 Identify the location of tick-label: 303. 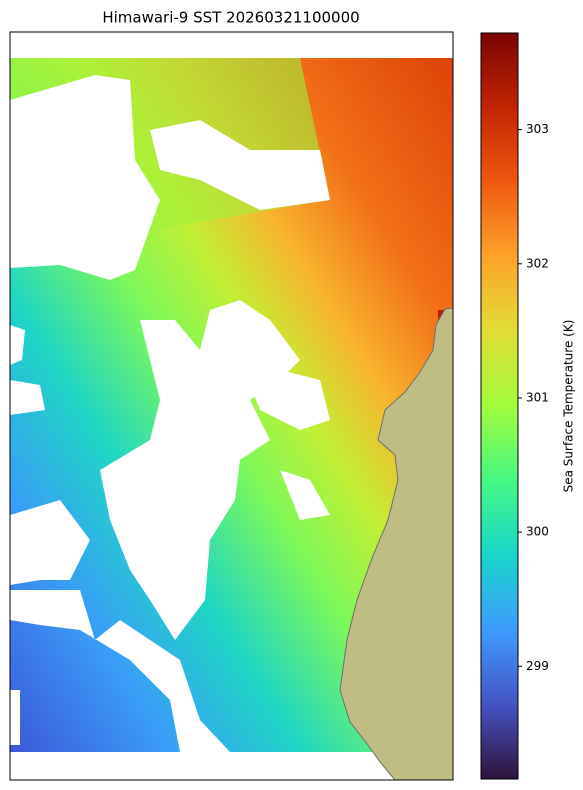
(537, 129).